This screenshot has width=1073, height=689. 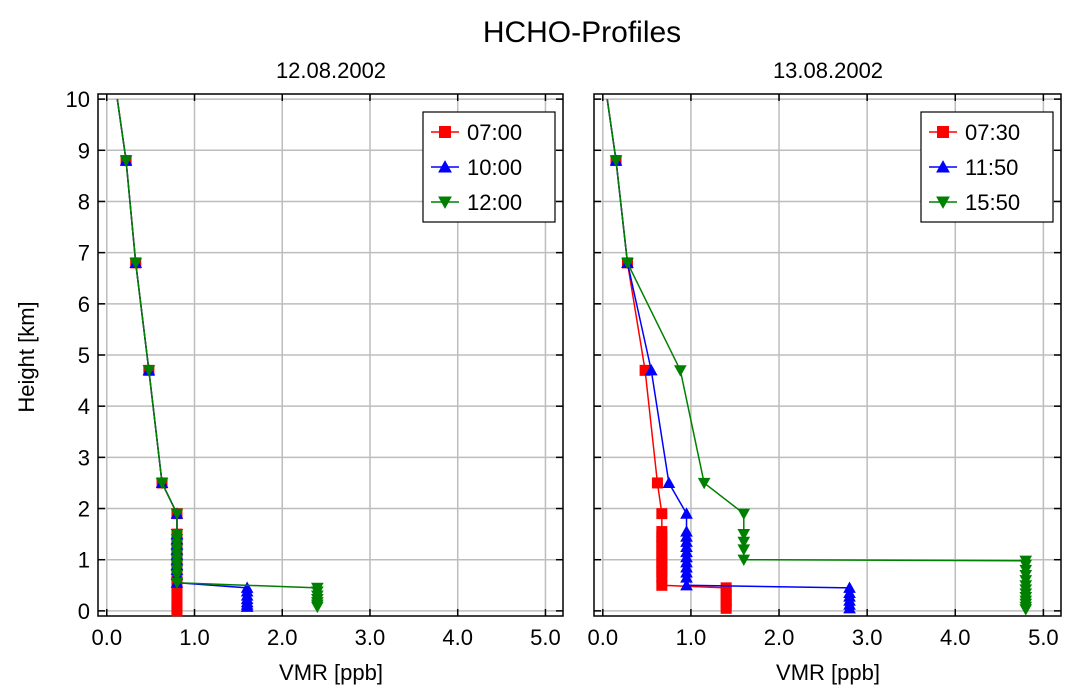 I want to click on legend-label: 07:00, so click(x=494, y=132).